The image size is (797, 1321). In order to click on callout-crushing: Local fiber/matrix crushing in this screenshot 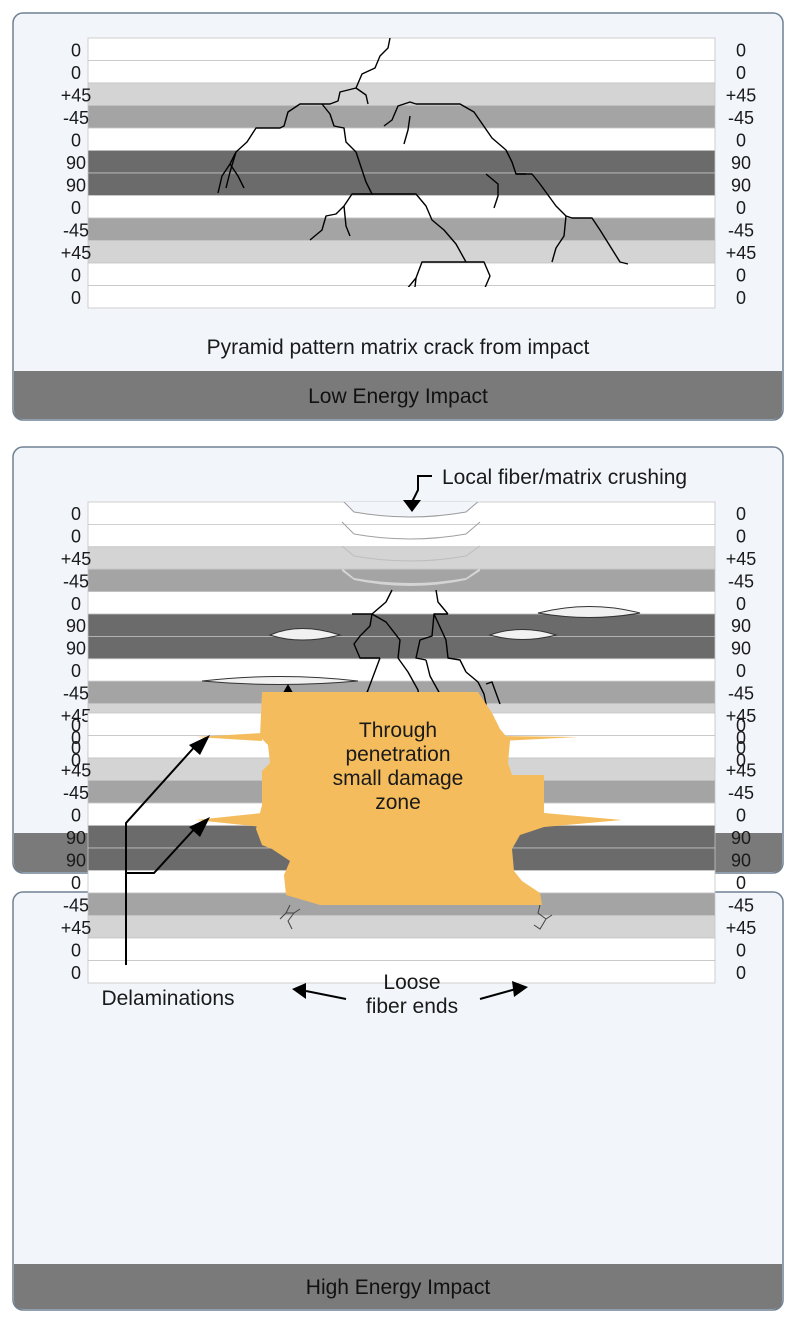, I will do `click(545, 489)`.